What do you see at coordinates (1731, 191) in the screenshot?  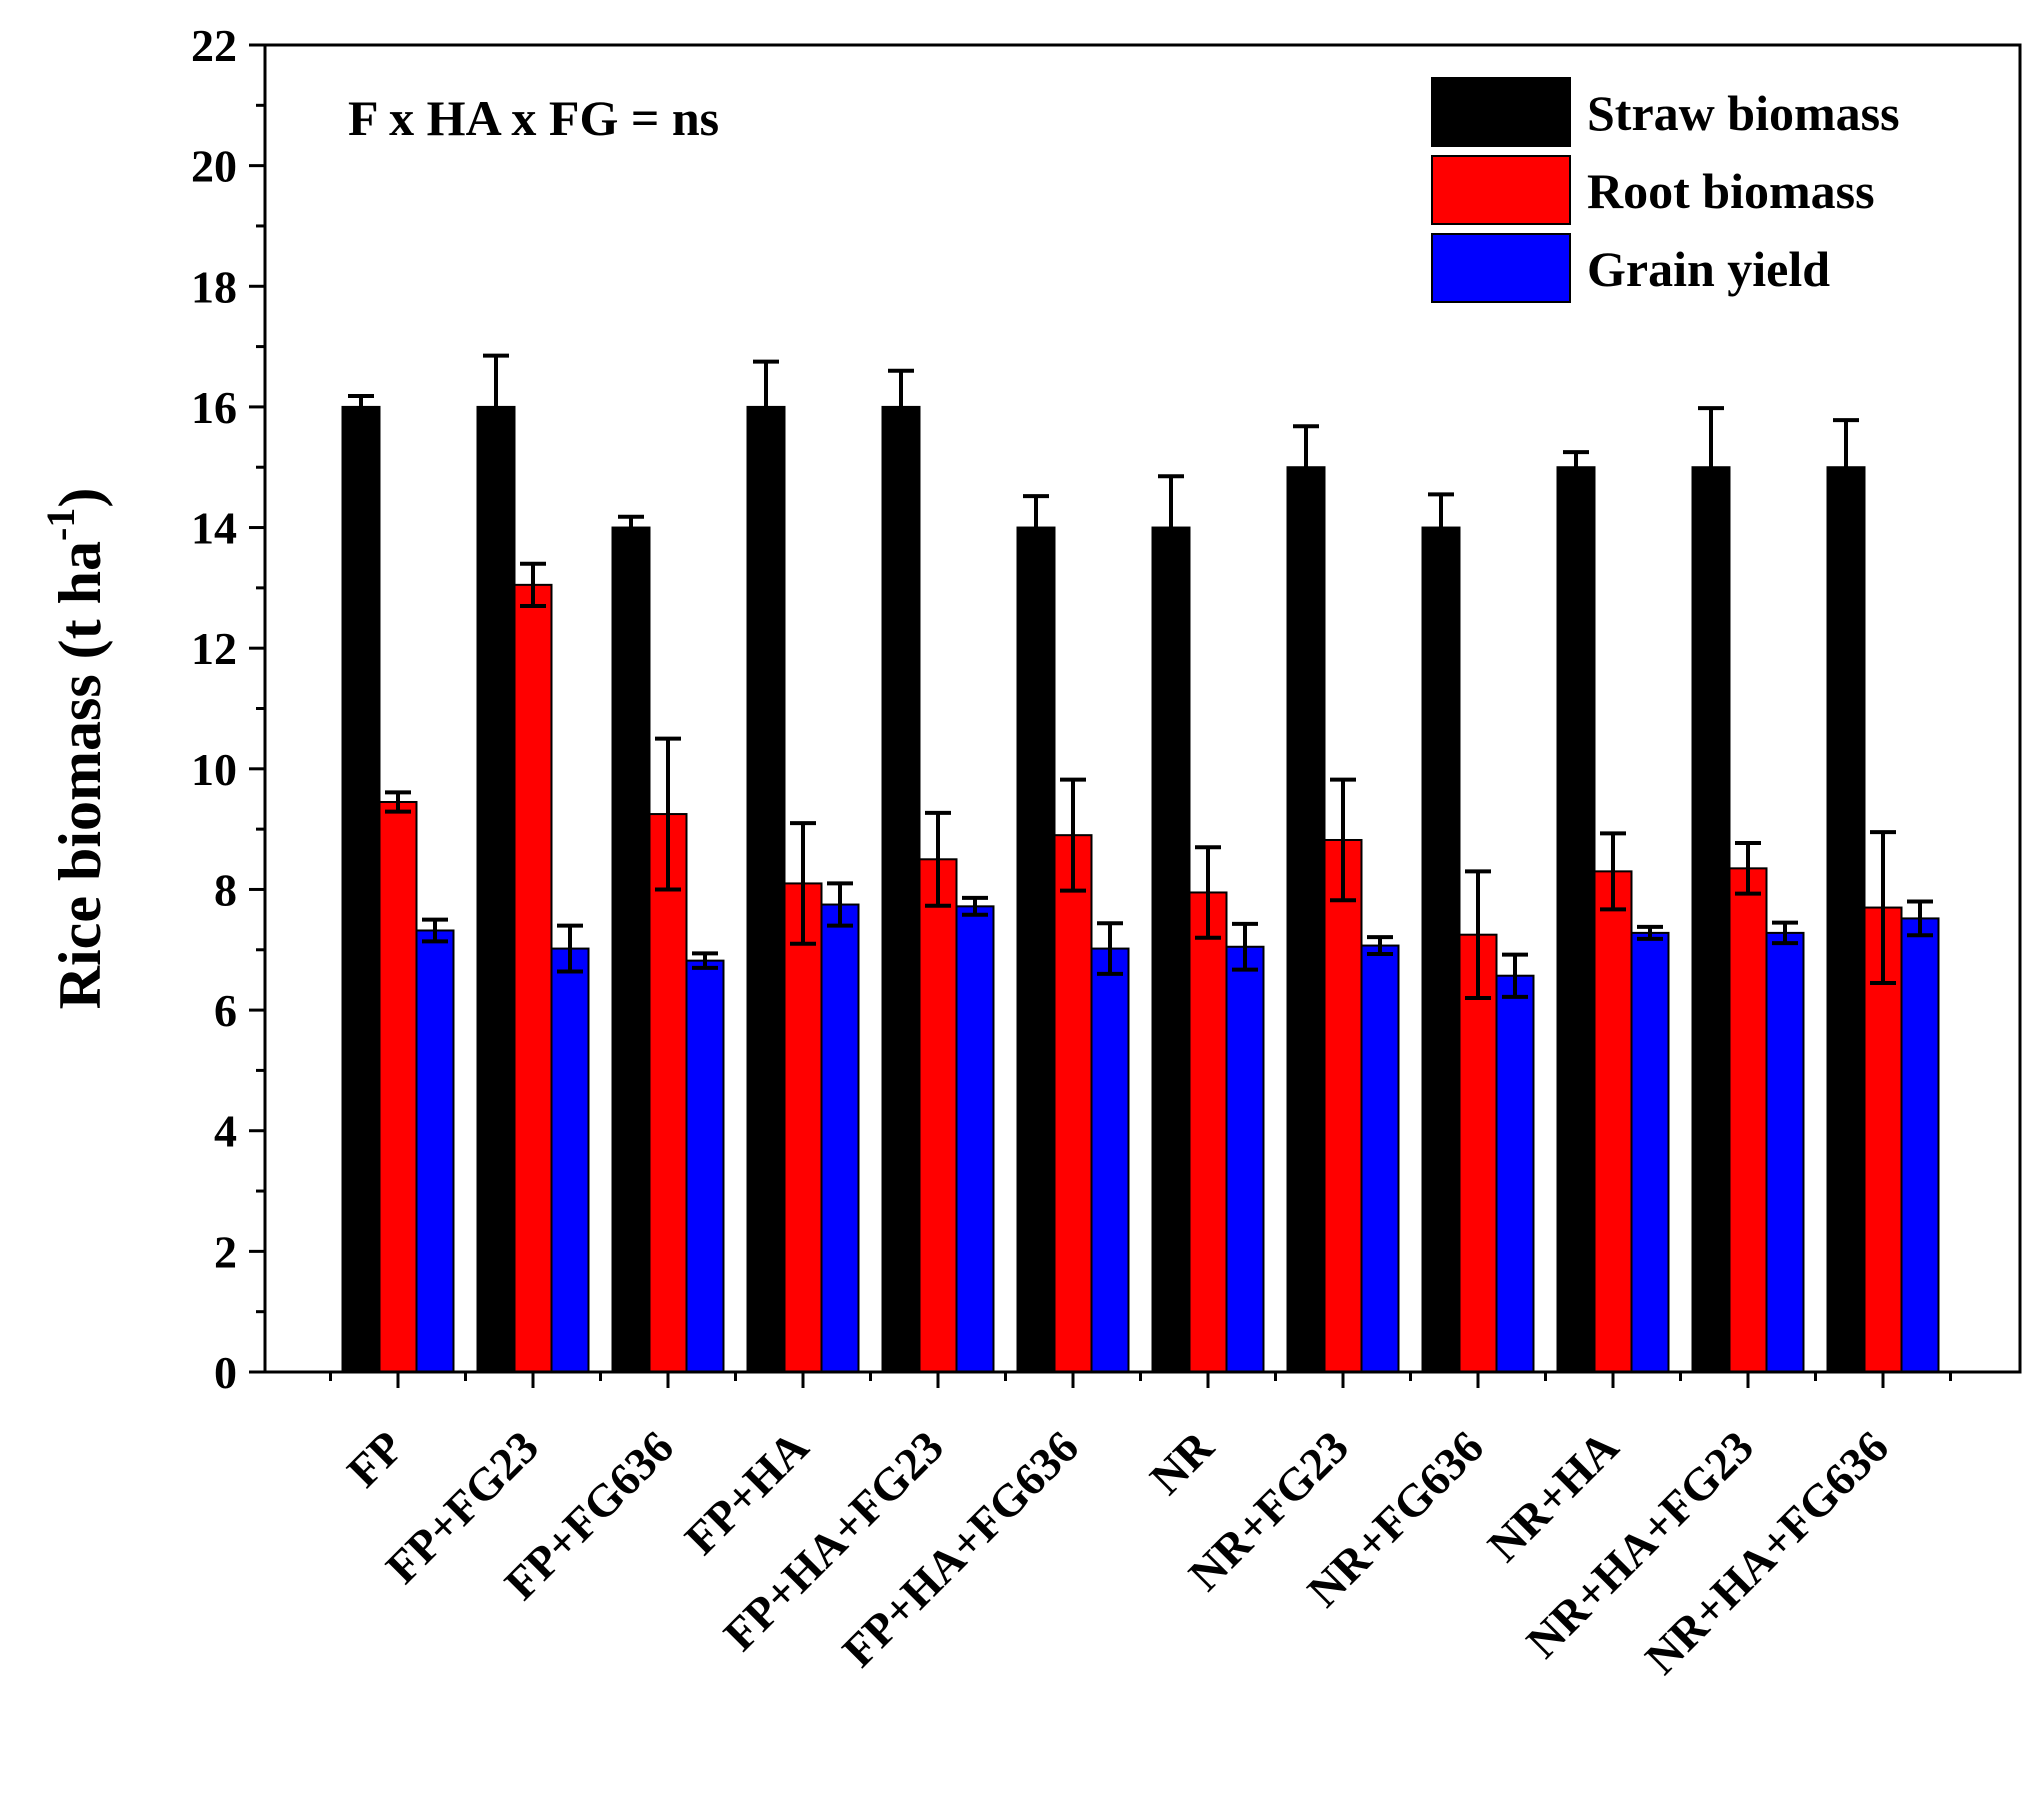 I see `legend-label: Root biomass` at bounding box center [1731, 191].